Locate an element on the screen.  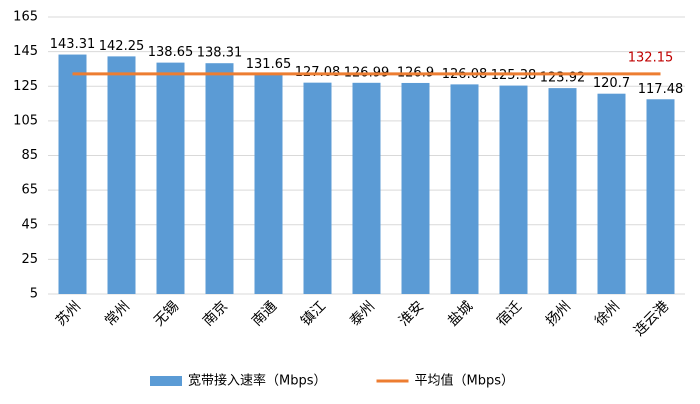
data-label: 143.31 is located at coordinates (73, 44).